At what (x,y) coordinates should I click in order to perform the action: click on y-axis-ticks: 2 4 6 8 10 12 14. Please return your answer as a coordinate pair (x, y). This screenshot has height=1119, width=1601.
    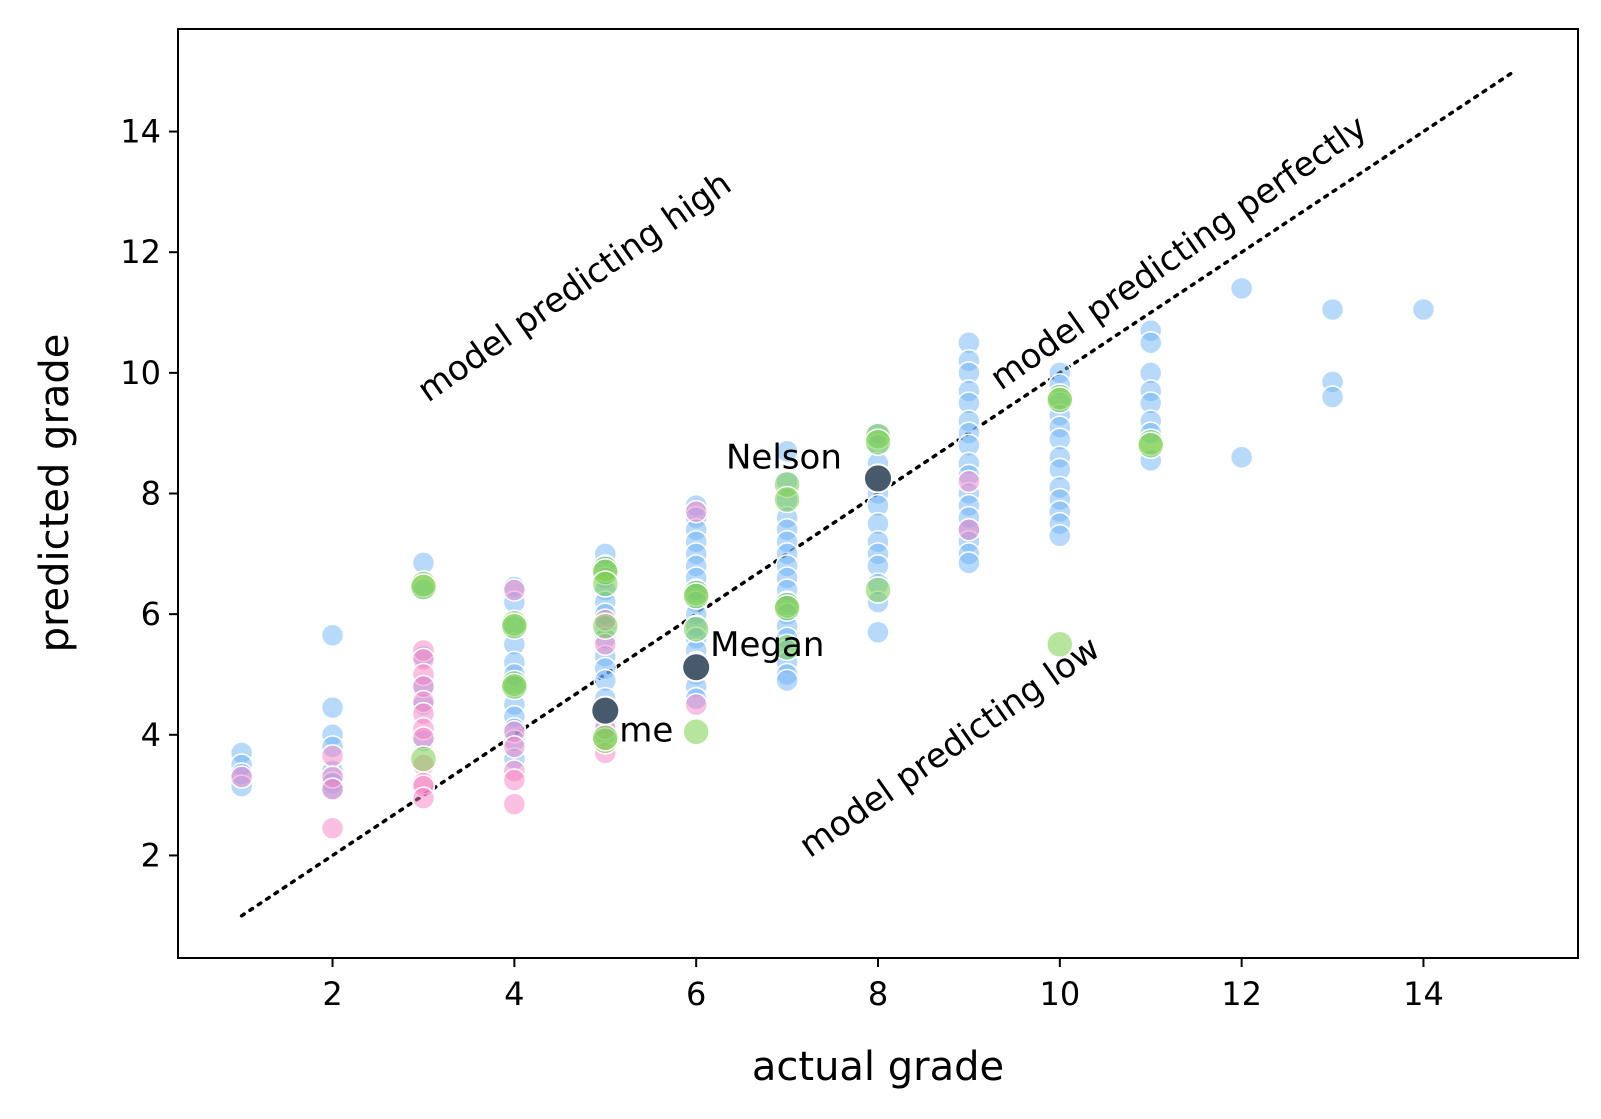
    Looking at the image, I should click on (149, 493).